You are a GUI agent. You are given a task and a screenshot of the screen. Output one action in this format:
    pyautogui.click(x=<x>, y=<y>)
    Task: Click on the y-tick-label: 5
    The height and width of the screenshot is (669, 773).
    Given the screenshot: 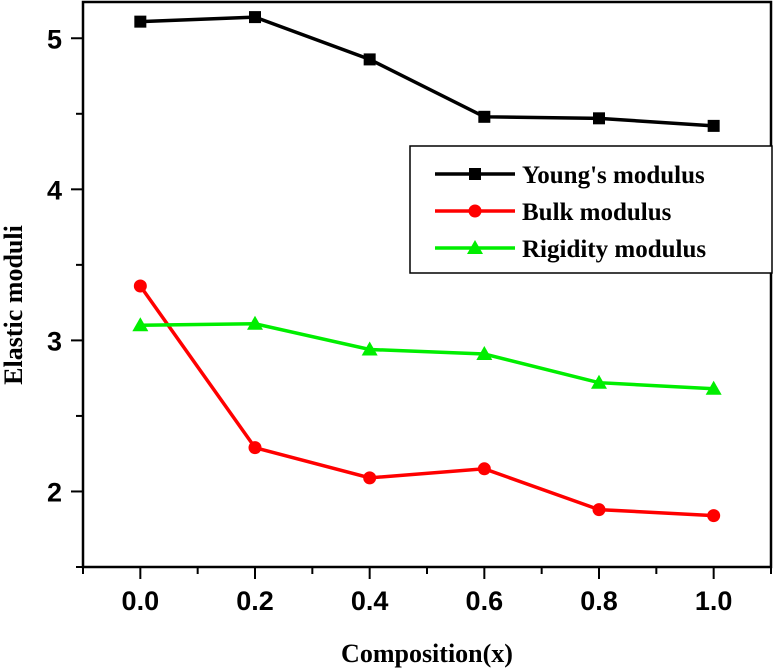 What is the action you would take?
    pyautogui.click(x=54, y=39)
    